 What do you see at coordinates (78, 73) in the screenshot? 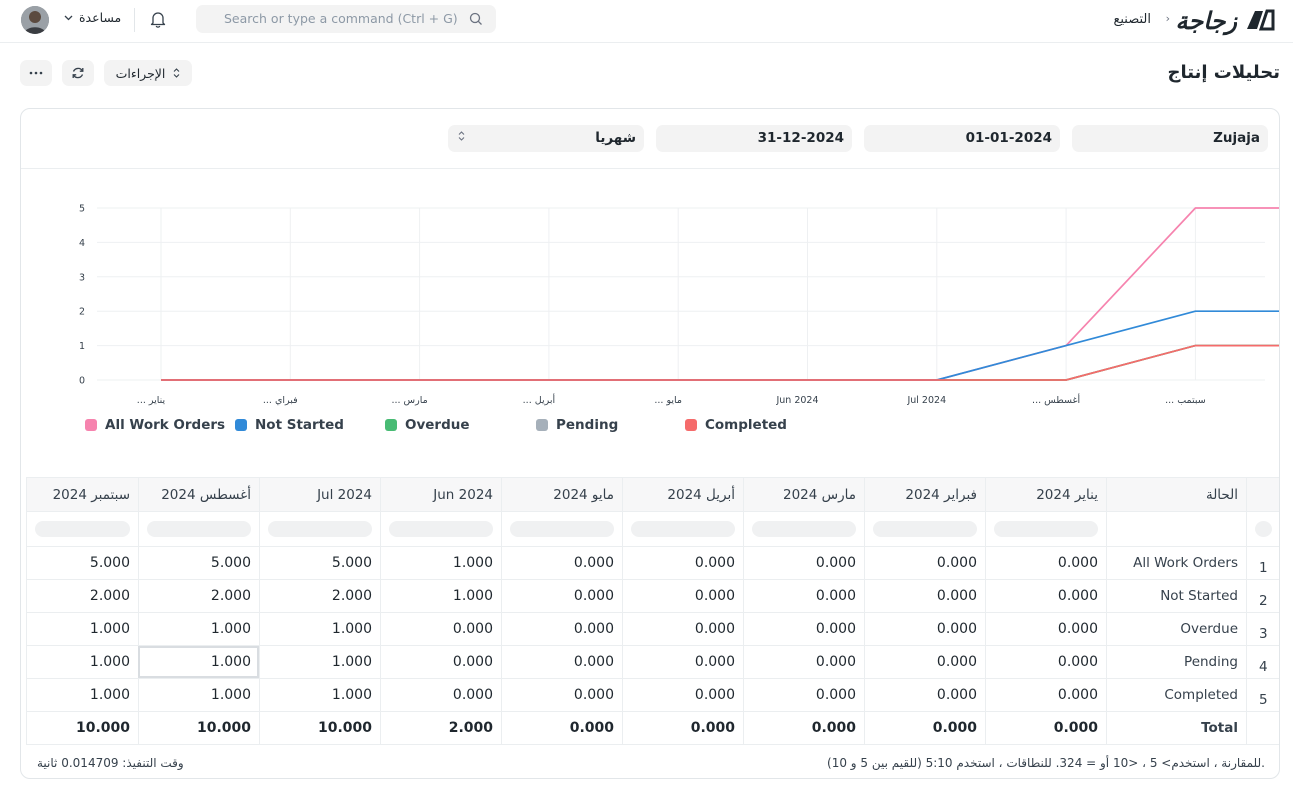
I see `refresh-button` at bounding box center [78, 73].